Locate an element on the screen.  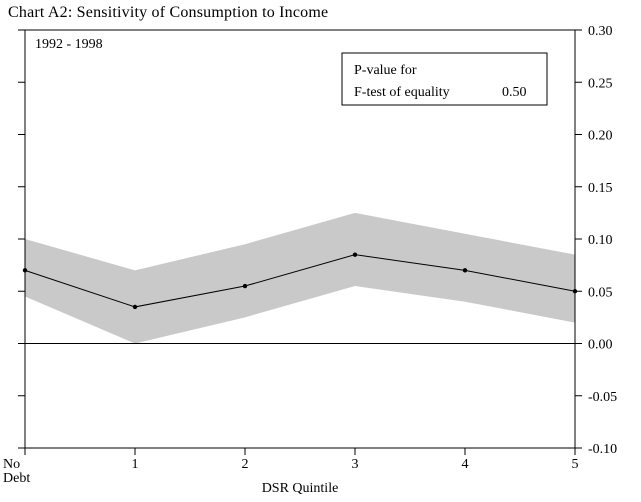
y-tick-label: 0.10 is located at coordinates (600, 240).